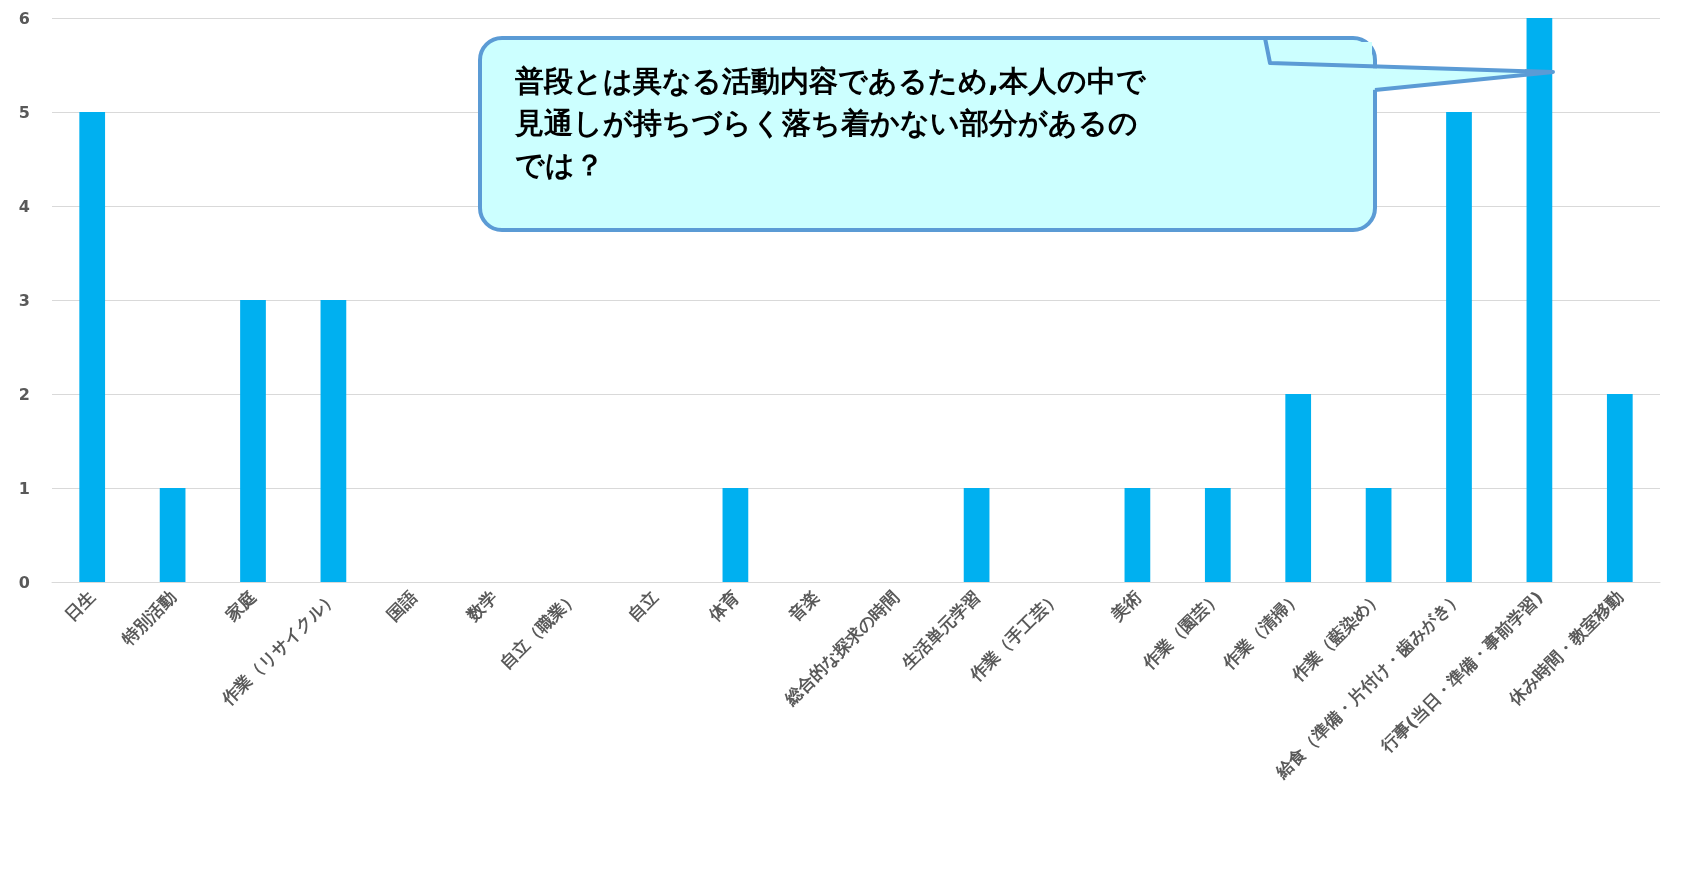 The image size is (1694, 872). Describe the element at coordinates (24, 206) in the screenshot. I see `y-tick-label: 4` at that location.